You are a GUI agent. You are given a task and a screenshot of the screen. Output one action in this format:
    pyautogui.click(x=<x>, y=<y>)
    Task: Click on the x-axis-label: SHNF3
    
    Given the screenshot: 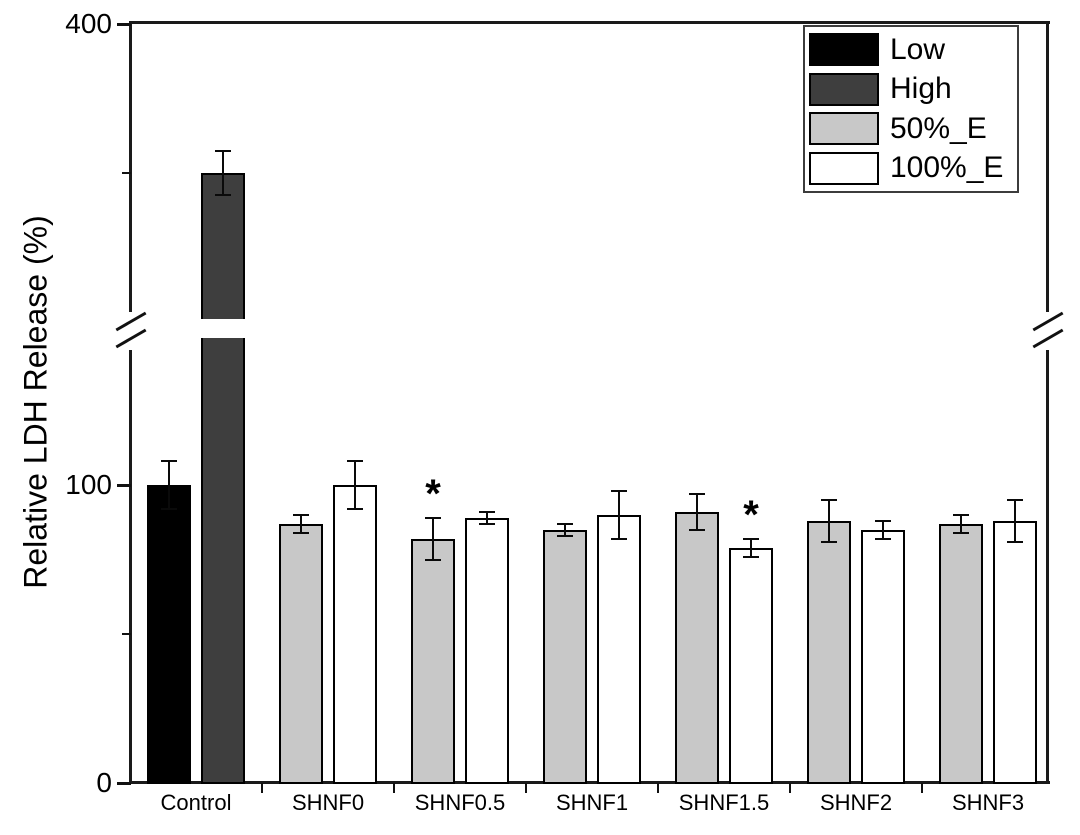 What is the action you would take?
    pyautogui.click(x=988, y=802)
    